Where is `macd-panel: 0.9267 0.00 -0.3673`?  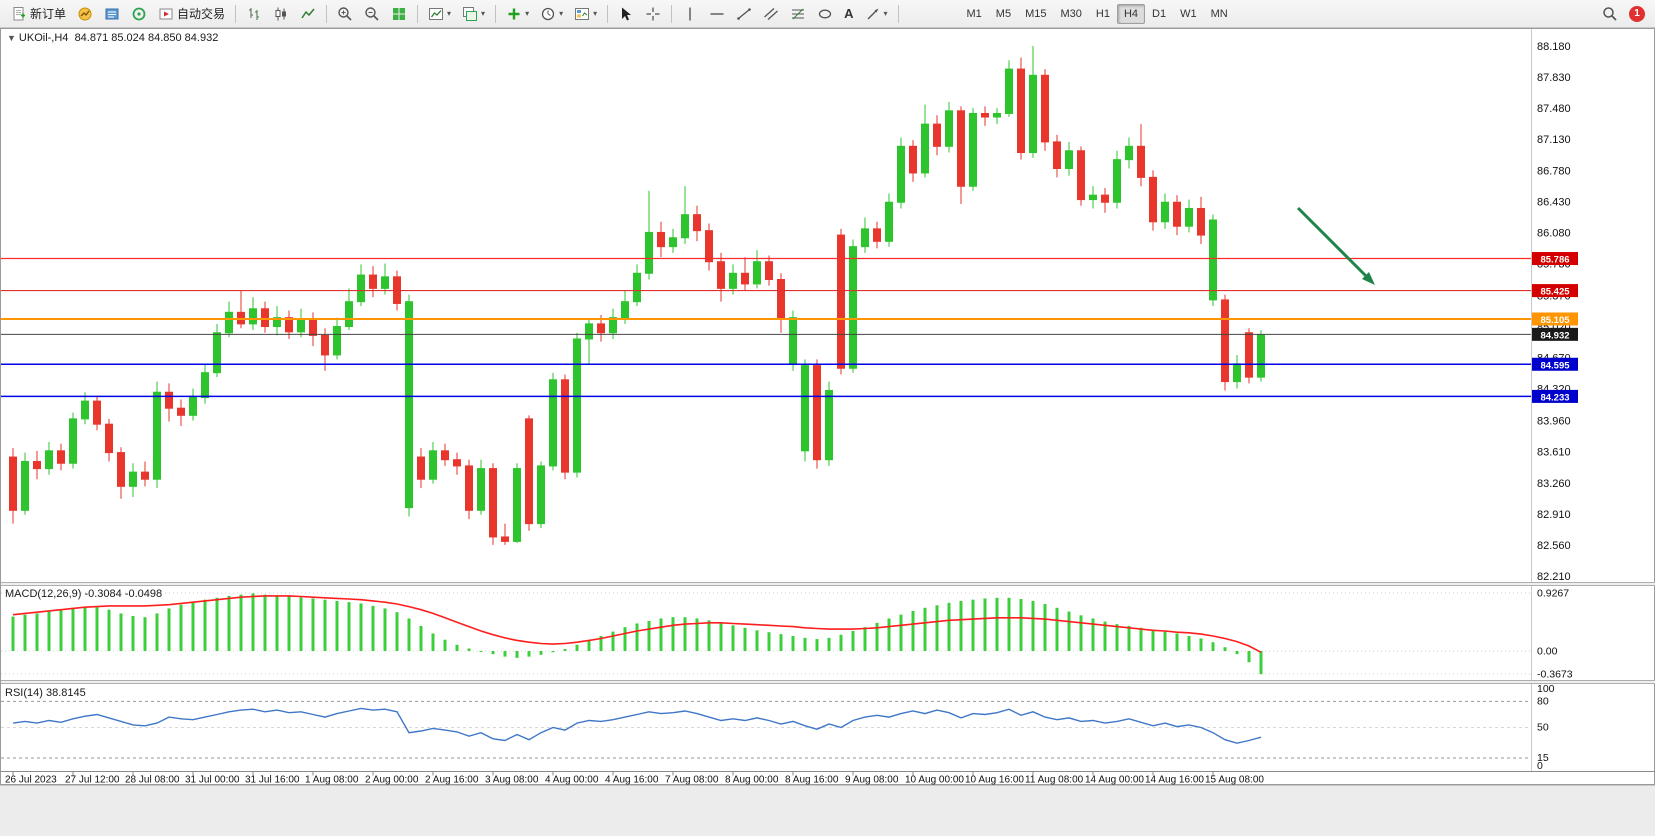
macd-panel: 0.9267 0.00 -0.3673 is located at coordinates (787, 633).